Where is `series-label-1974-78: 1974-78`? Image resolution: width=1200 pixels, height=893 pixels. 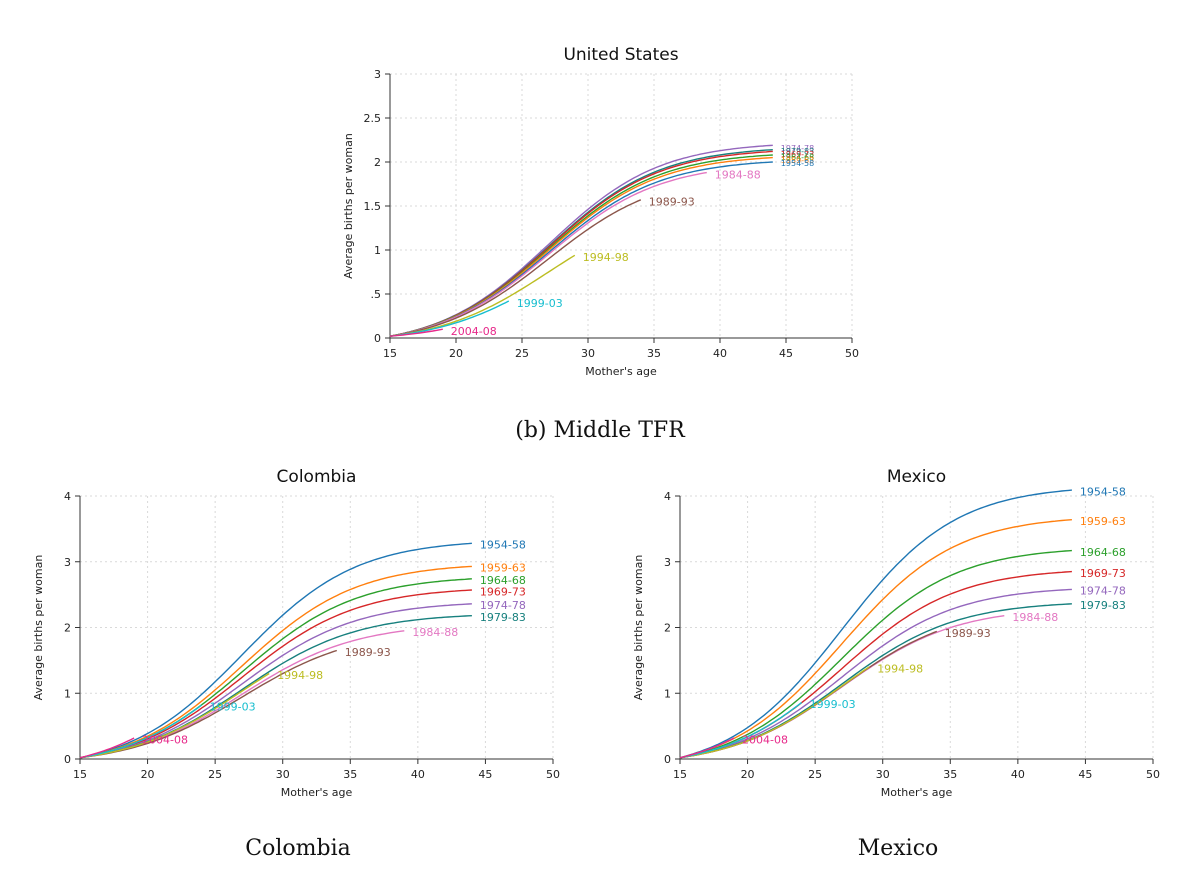
series-label-1974-78: 1974-78 is located at coordinates (503, 605).